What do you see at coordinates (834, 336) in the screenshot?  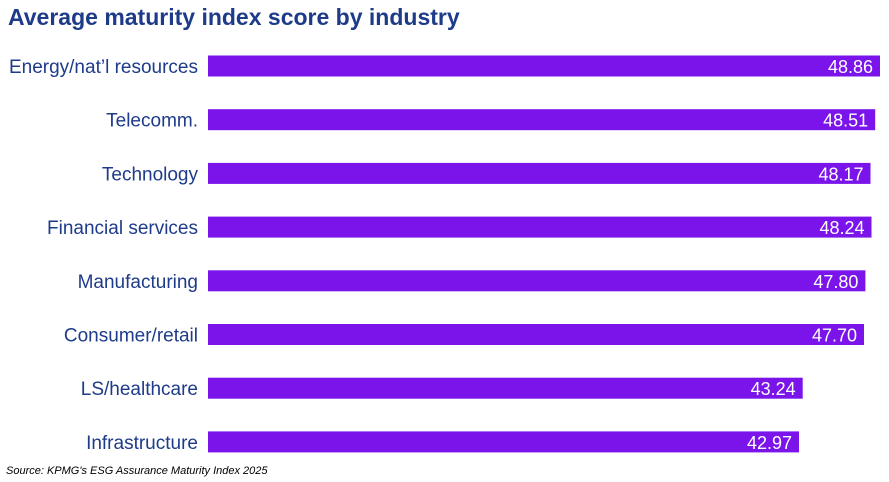 I see `value-label-consumer-retail: 47.70` at bounding box center [834, 336].